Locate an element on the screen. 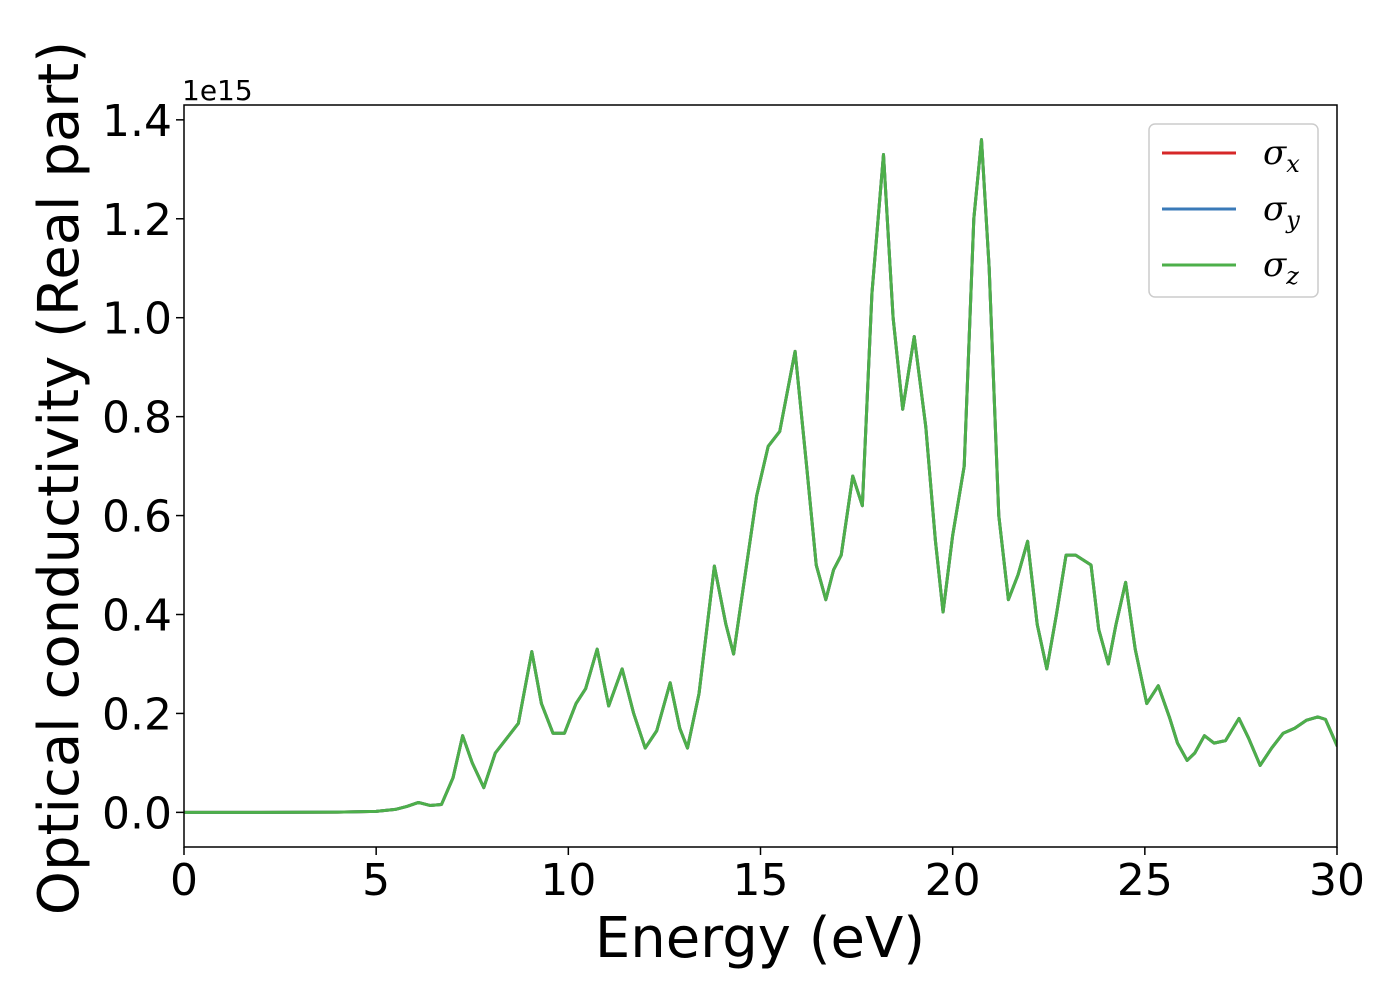 The height and width of the screenshot is (1000, 1400). x-tick-label: 20 is located at coordinates (953, 880).